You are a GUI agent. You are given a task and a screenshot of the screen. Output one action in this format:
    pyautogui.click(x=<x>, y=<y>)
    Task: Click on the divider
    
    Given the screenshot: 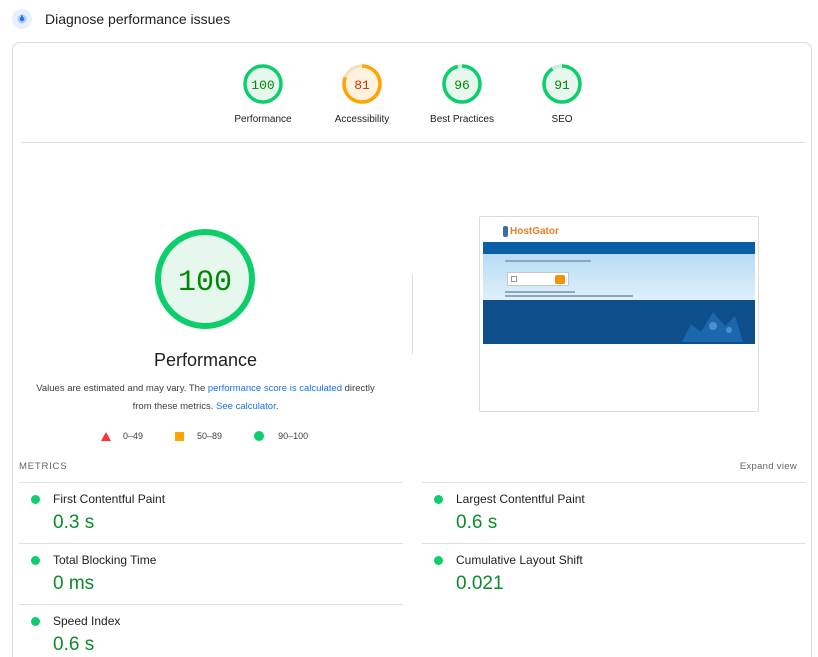 What is the action you would take?
    pyautogui.click(x=413, y=142)
    